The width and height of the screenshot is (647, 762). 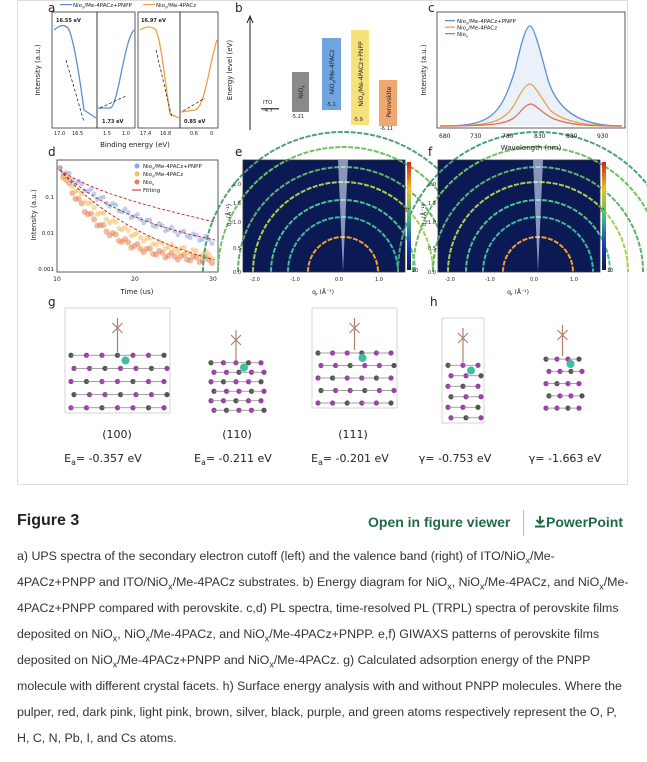 I want to click on tick-label: 2.0, so click(x=432, y=185).